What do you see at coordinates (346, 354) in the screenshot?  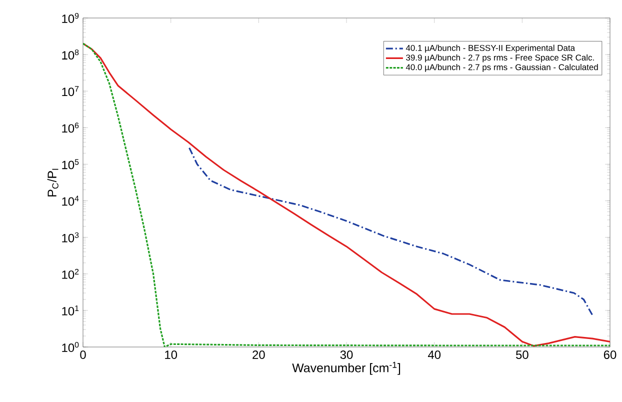 I see `x-tick-label: 30` at bounding box center [346, 354].